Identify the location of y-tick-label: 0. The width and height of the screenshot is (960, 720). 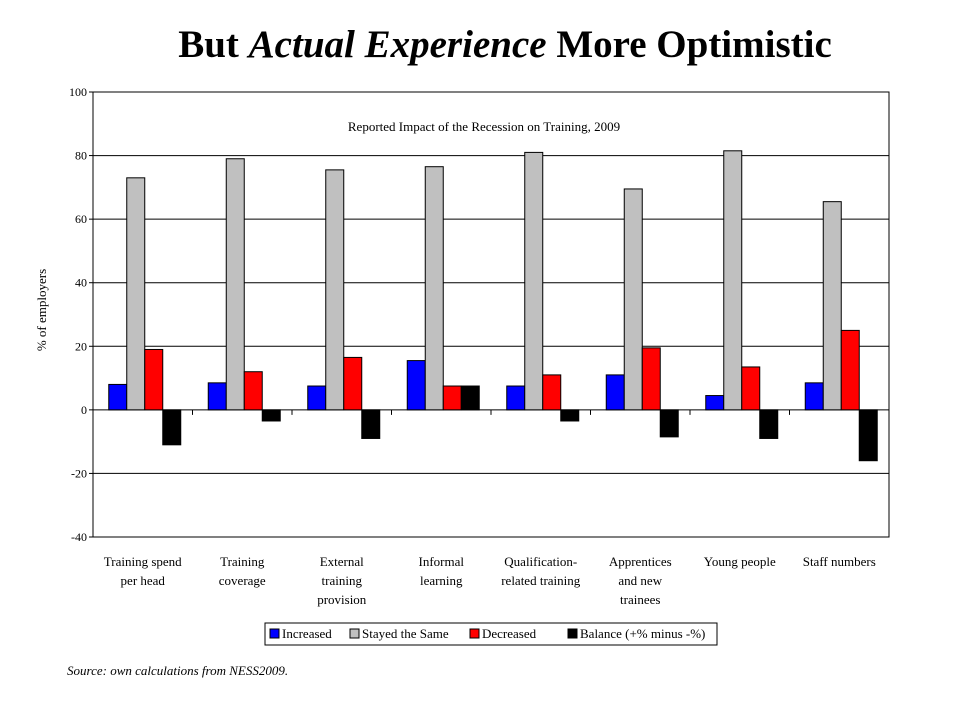
(84, 410).